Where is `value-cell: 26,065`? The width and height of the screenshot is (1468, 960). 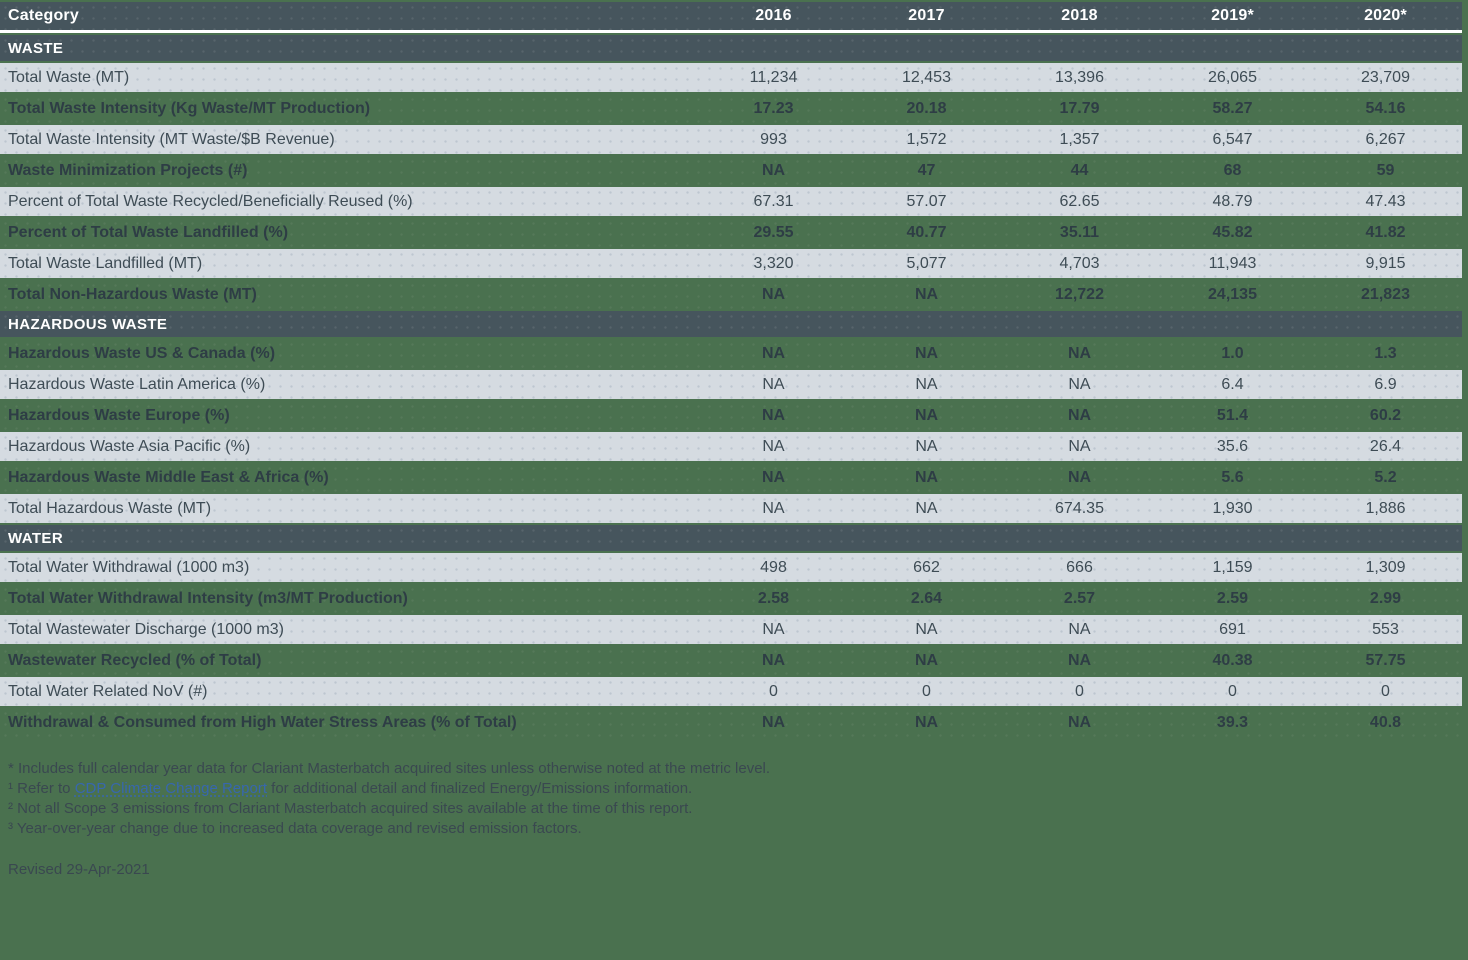
value-cell: 26,065 is located at coordinates (1232, 77).